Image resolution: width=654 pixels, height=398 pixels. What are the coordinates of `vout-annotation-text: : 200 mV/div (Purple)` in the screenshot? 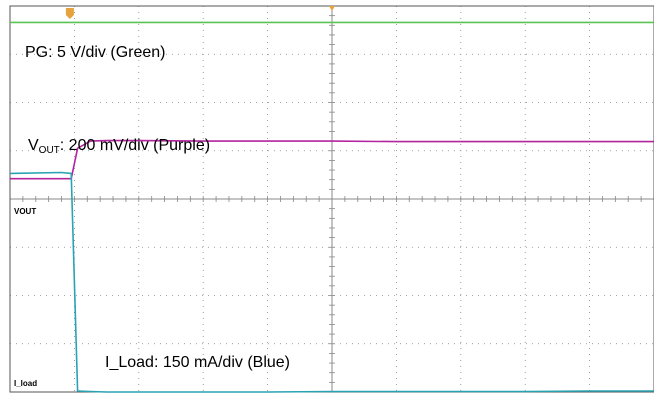 It's located at (135, 145).